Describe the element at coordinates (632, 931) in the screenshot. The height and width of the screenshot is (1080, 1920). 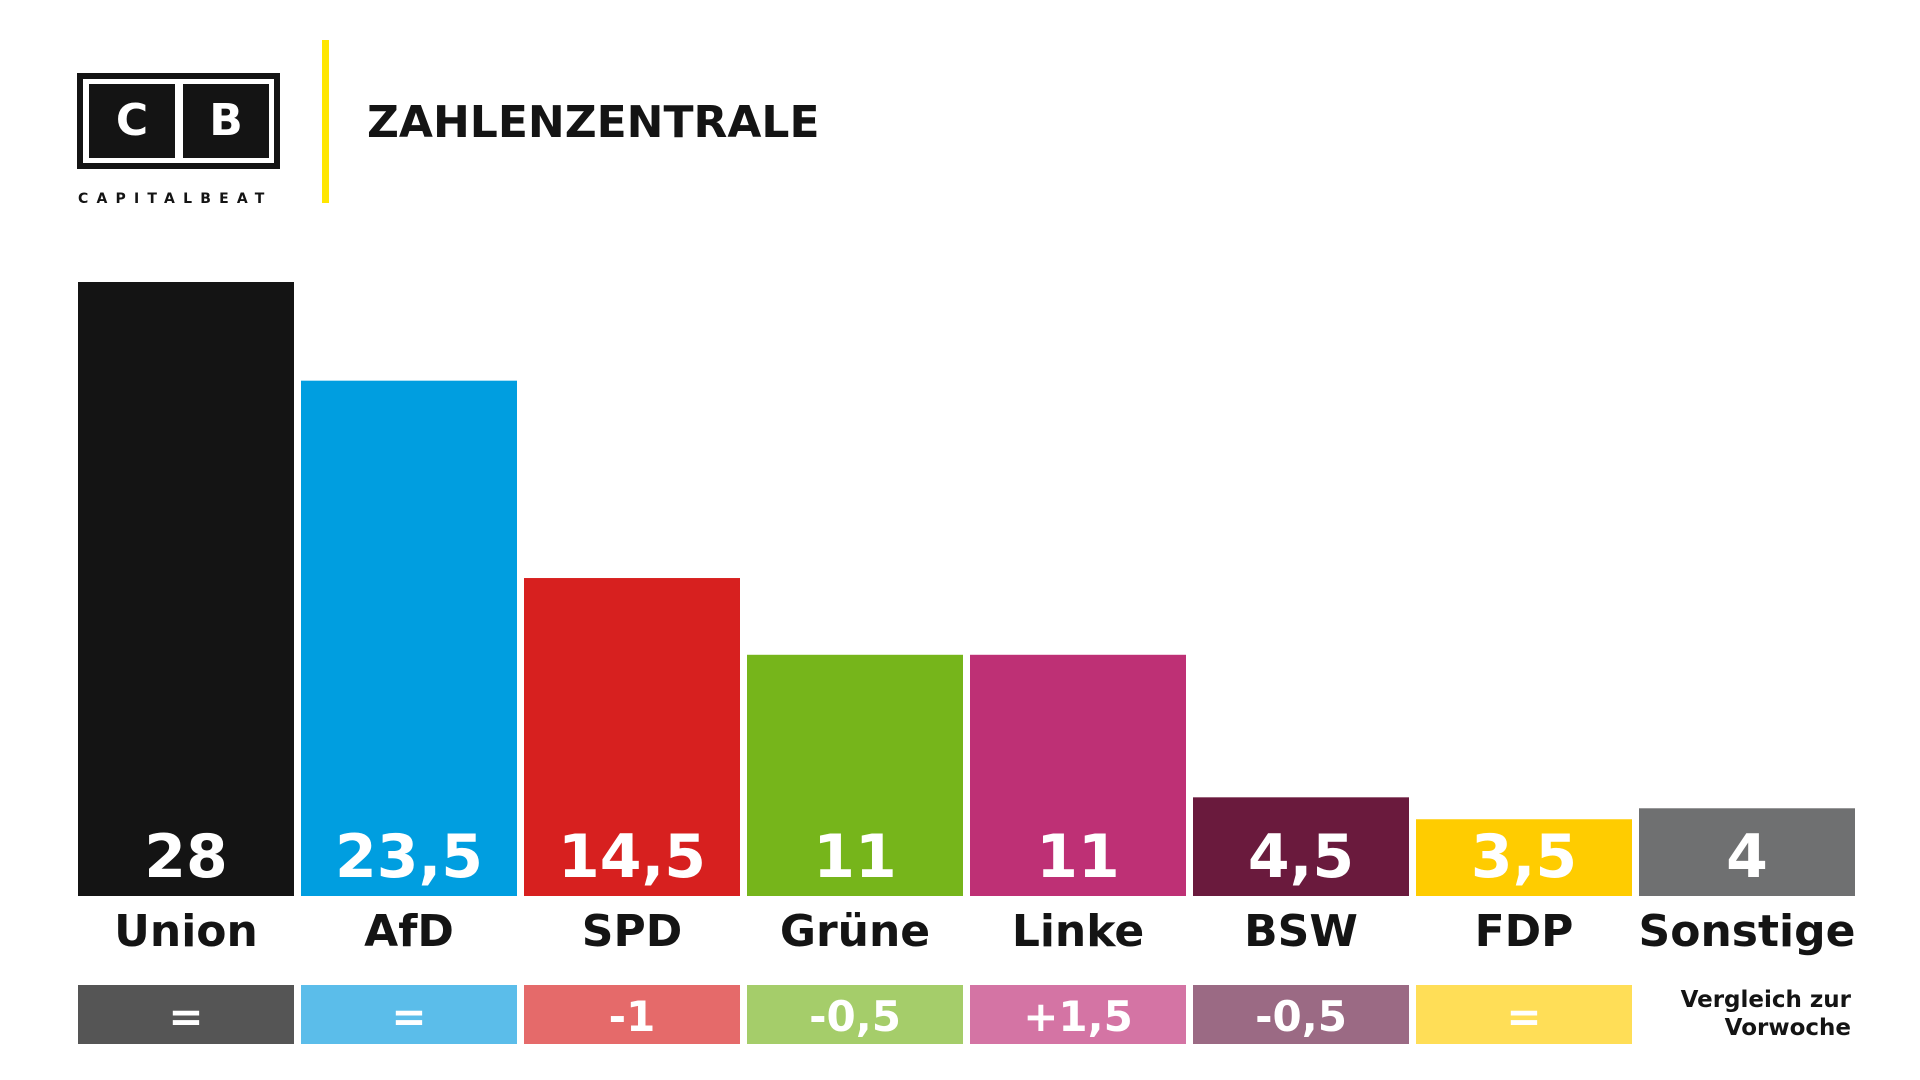
I see `category-label: SPD` at that location.